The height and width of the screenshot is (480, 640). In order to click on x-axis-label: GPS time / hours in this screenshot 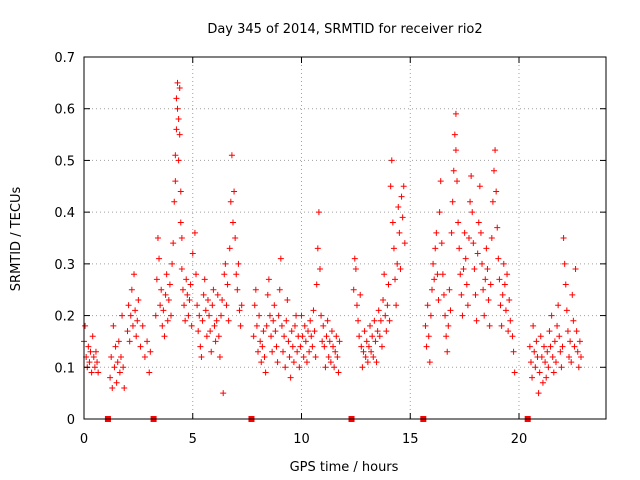, I will do `click(344, 467)`.